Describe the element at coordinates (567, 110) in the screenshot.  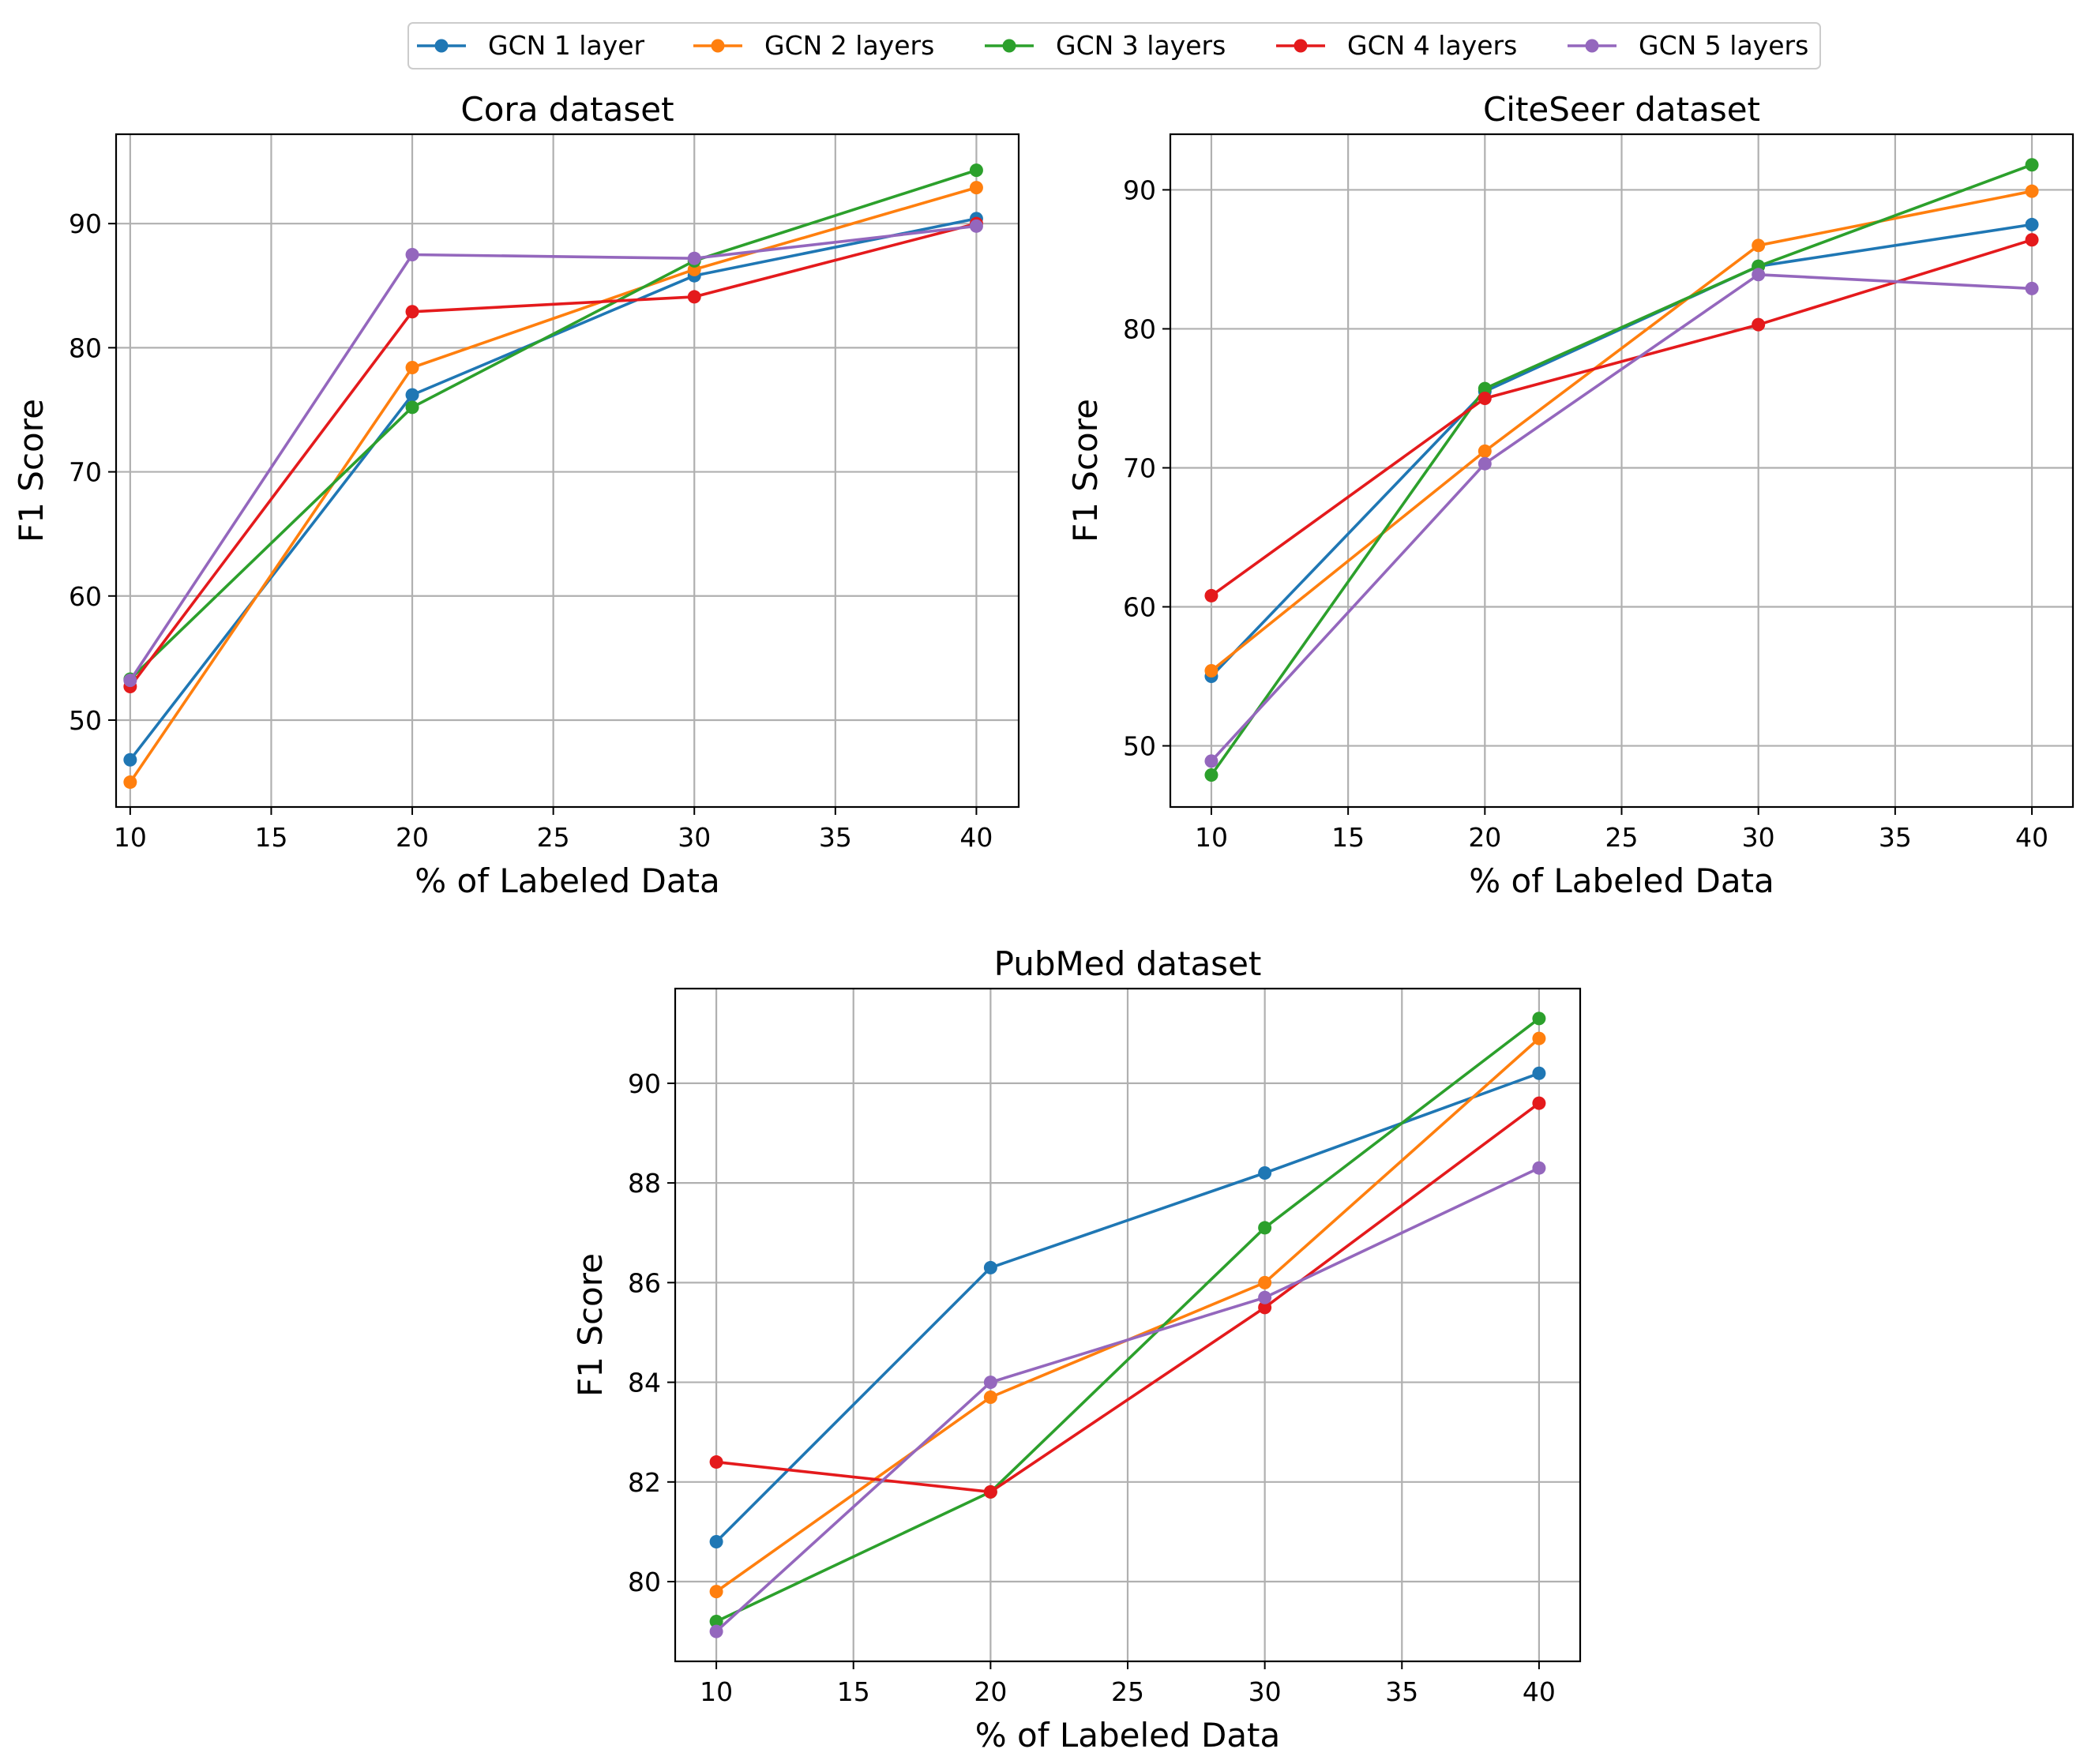
I see `chart-title: Cora dataset` at that location.